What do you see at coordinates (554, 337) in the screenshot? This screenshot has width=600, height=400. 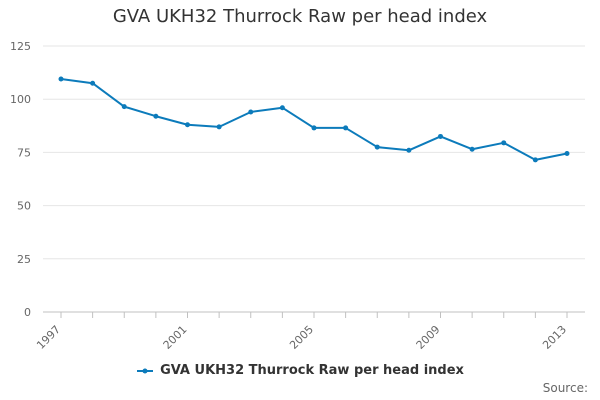 I see `x-tick-label: 2013` at bounding box center [554, 337].